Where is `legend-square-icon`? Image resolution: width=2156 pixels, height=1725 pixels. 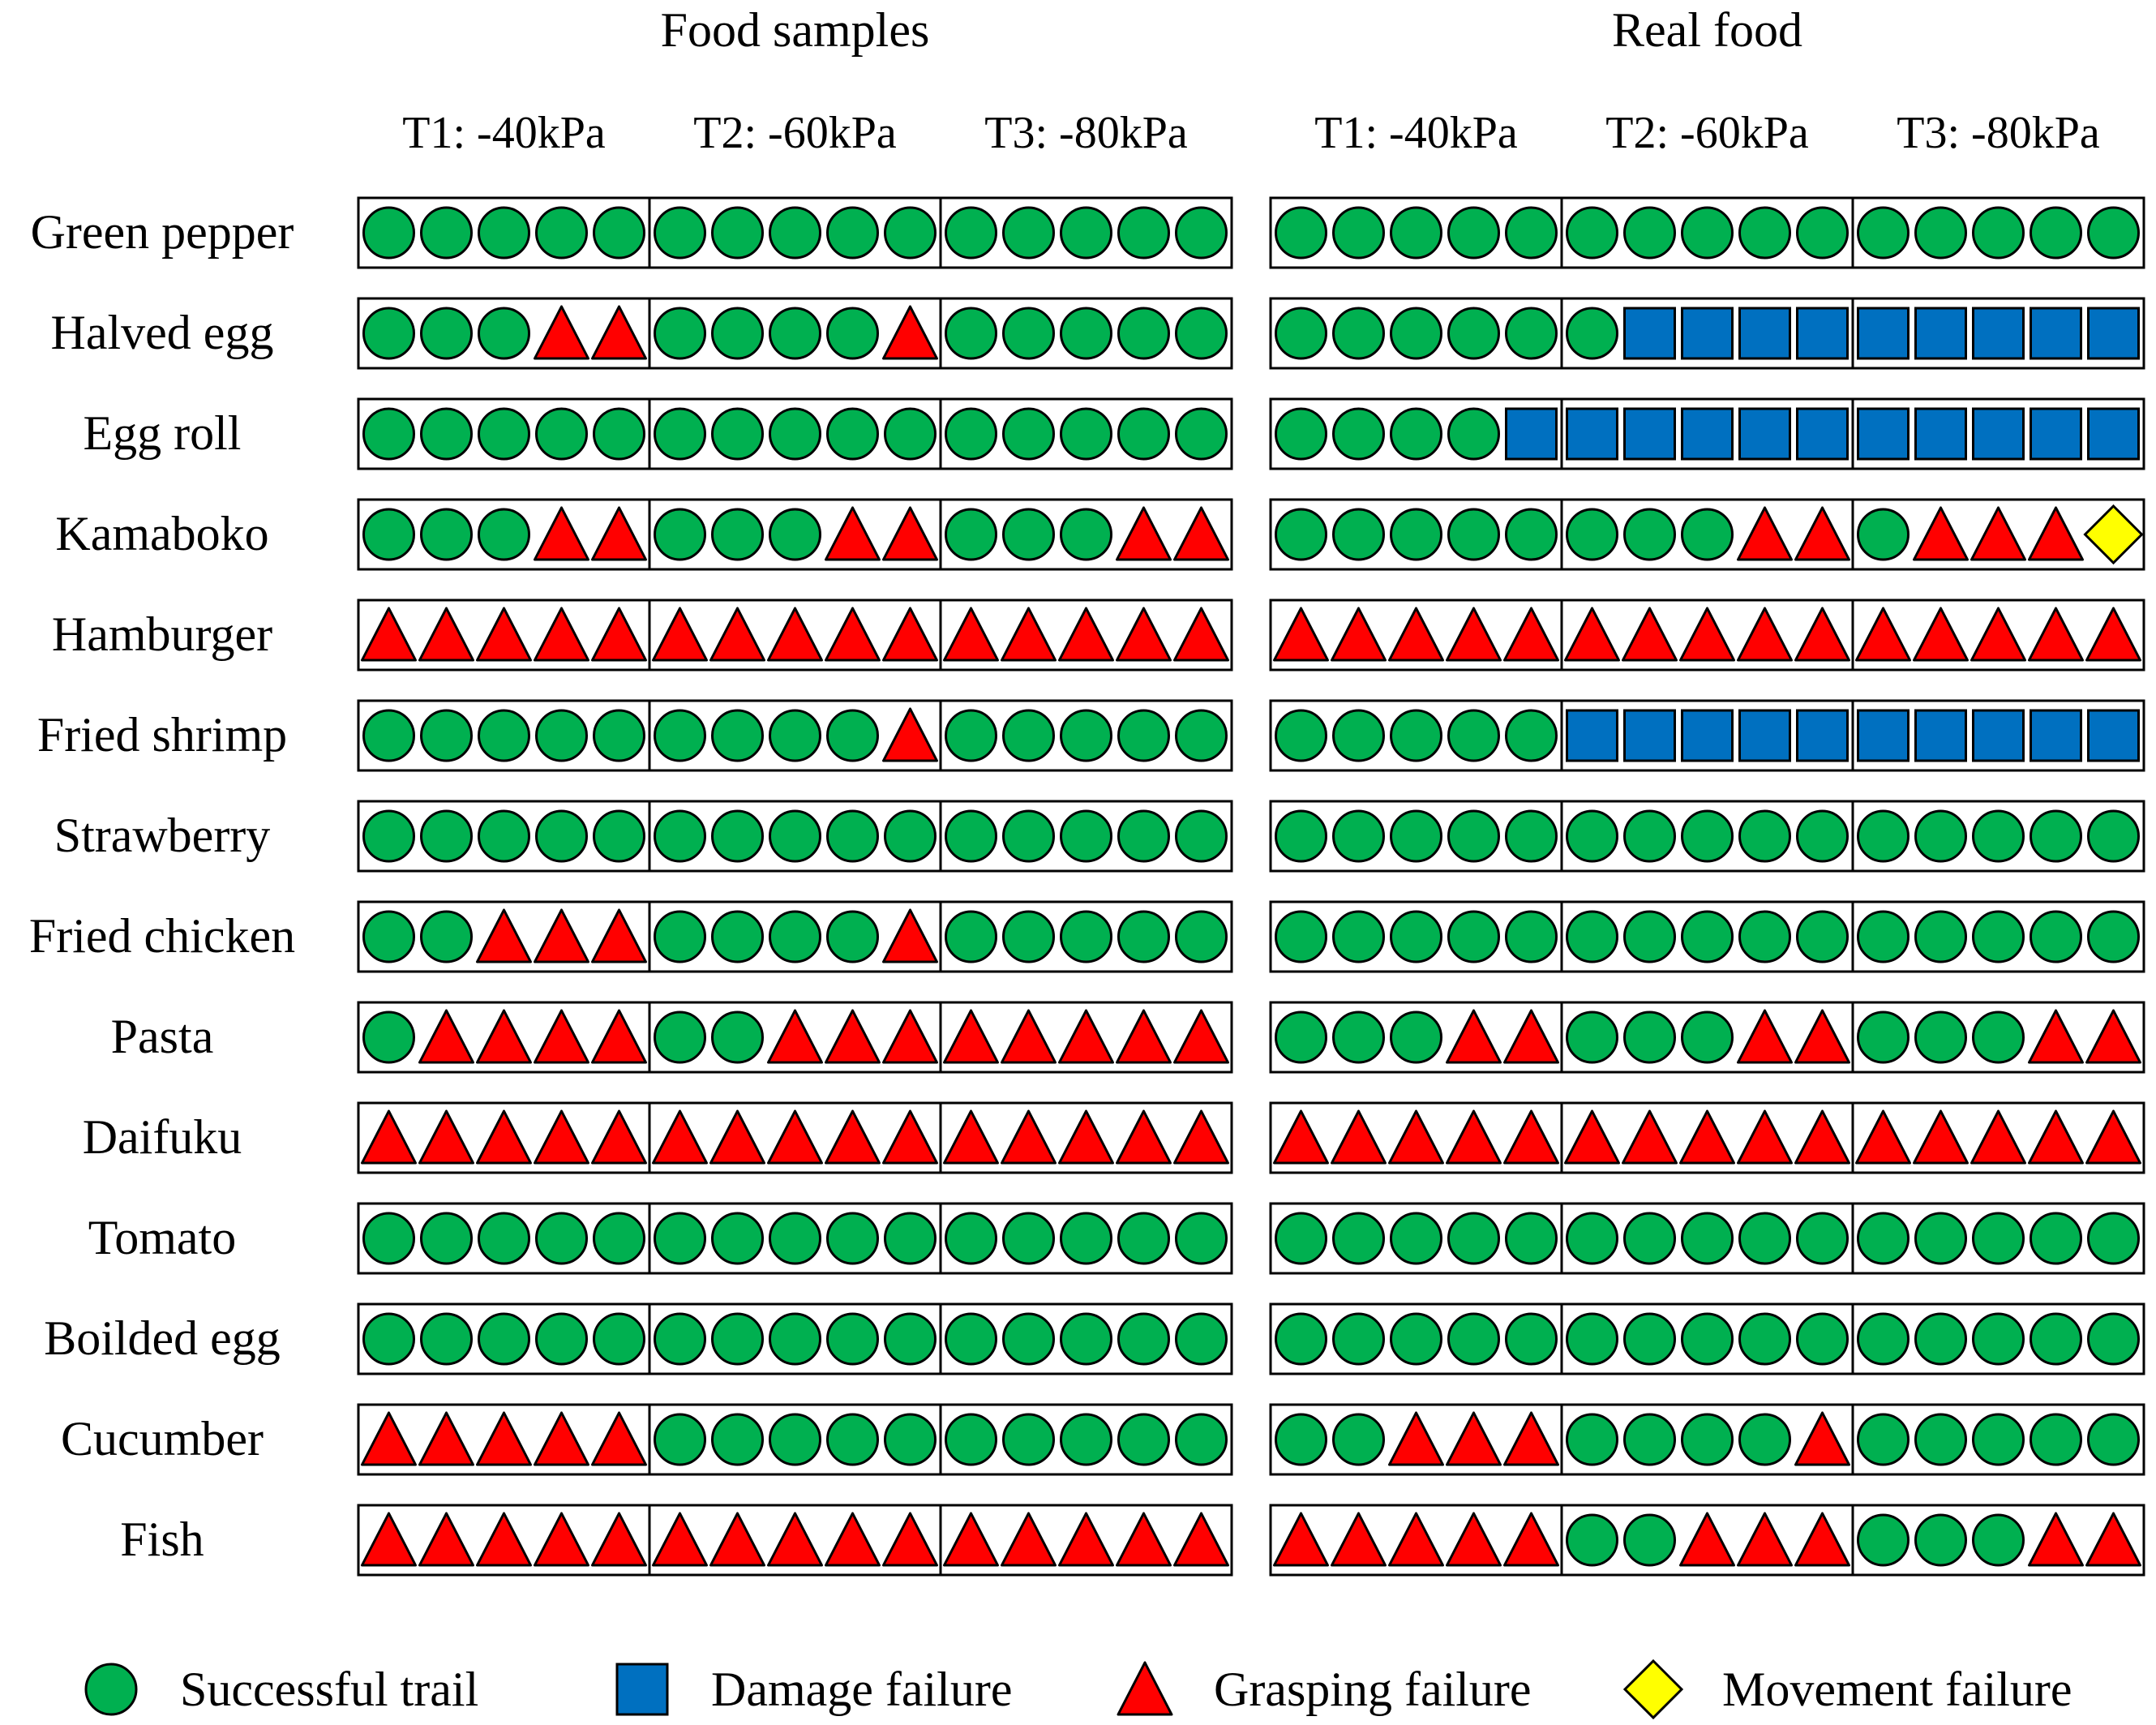
legend-square-icon is located at coordinates (642, 1689).